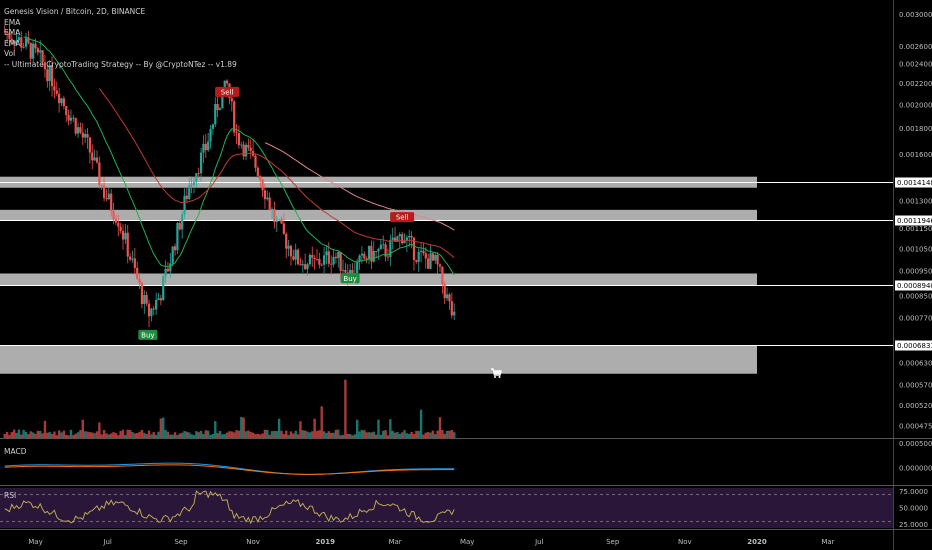 This screenshot has width=932, height=550. Describe the element at coordinates (496, 371) in the screenshot. I see `shopping-cart-icon` at that location.